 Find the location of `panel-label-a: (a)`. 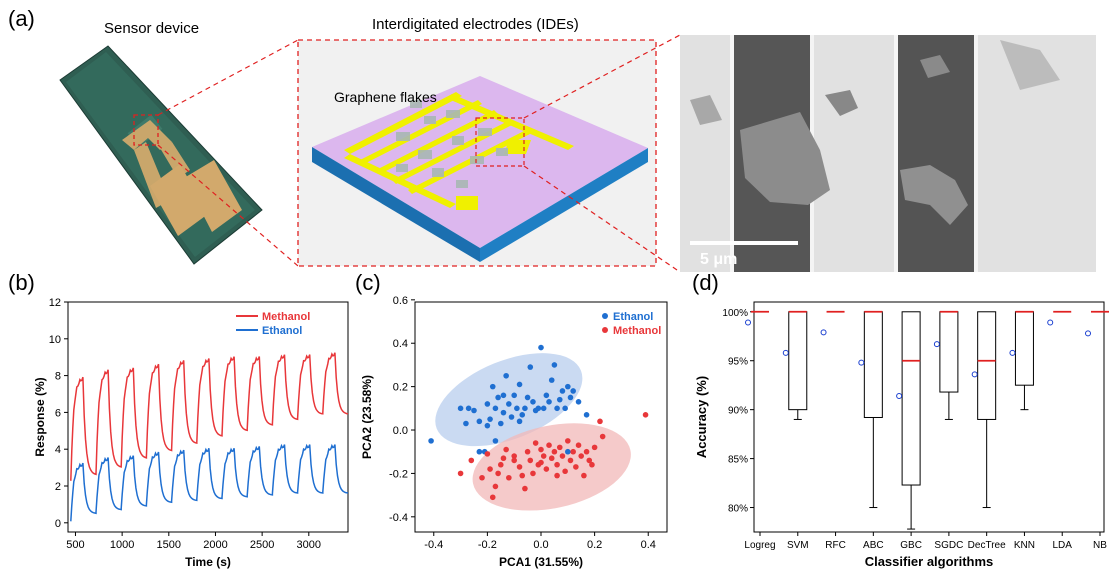

panel-label-a: (a) is located at coordinates (21, 18).